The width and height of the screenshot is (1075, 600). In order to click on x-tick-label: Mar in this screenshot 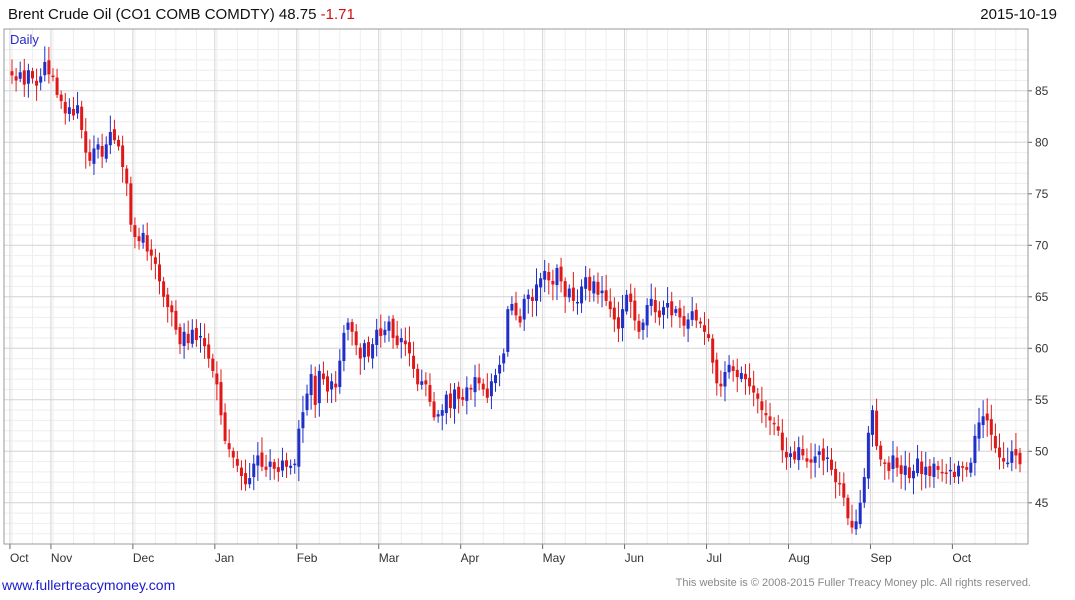, I will do `click(389, 558)`.